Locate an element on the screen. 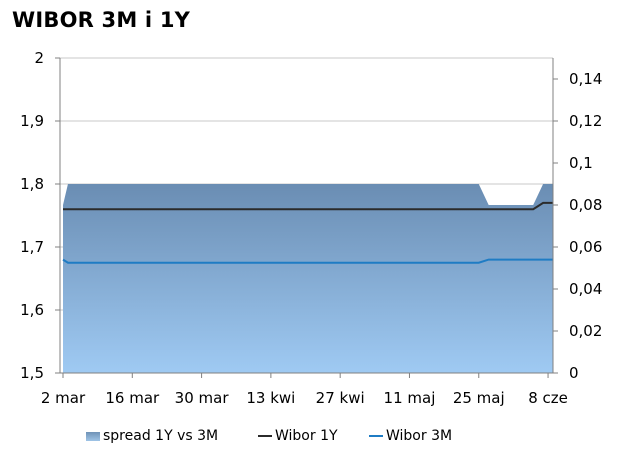  legend-label-wibor-3m: Wibor 3M is located at coordinates (419, 436).